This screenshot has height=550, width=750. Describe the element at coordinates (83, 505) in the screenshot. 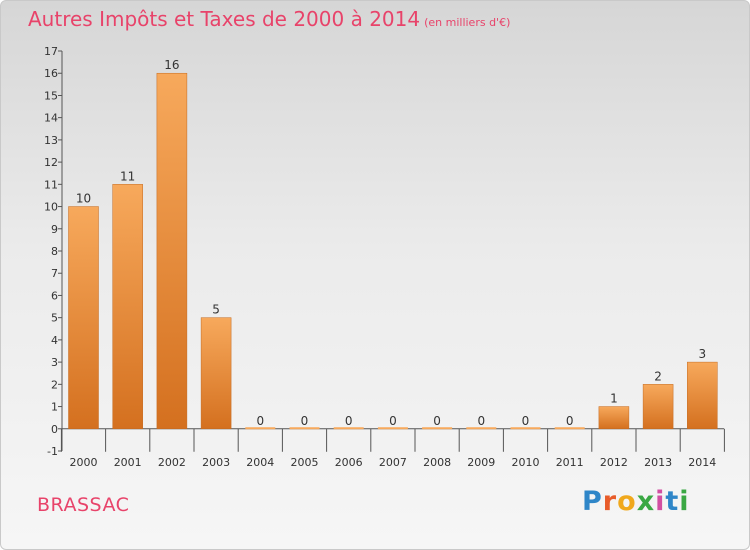

I see `city-name: BRASSAC` at that location.